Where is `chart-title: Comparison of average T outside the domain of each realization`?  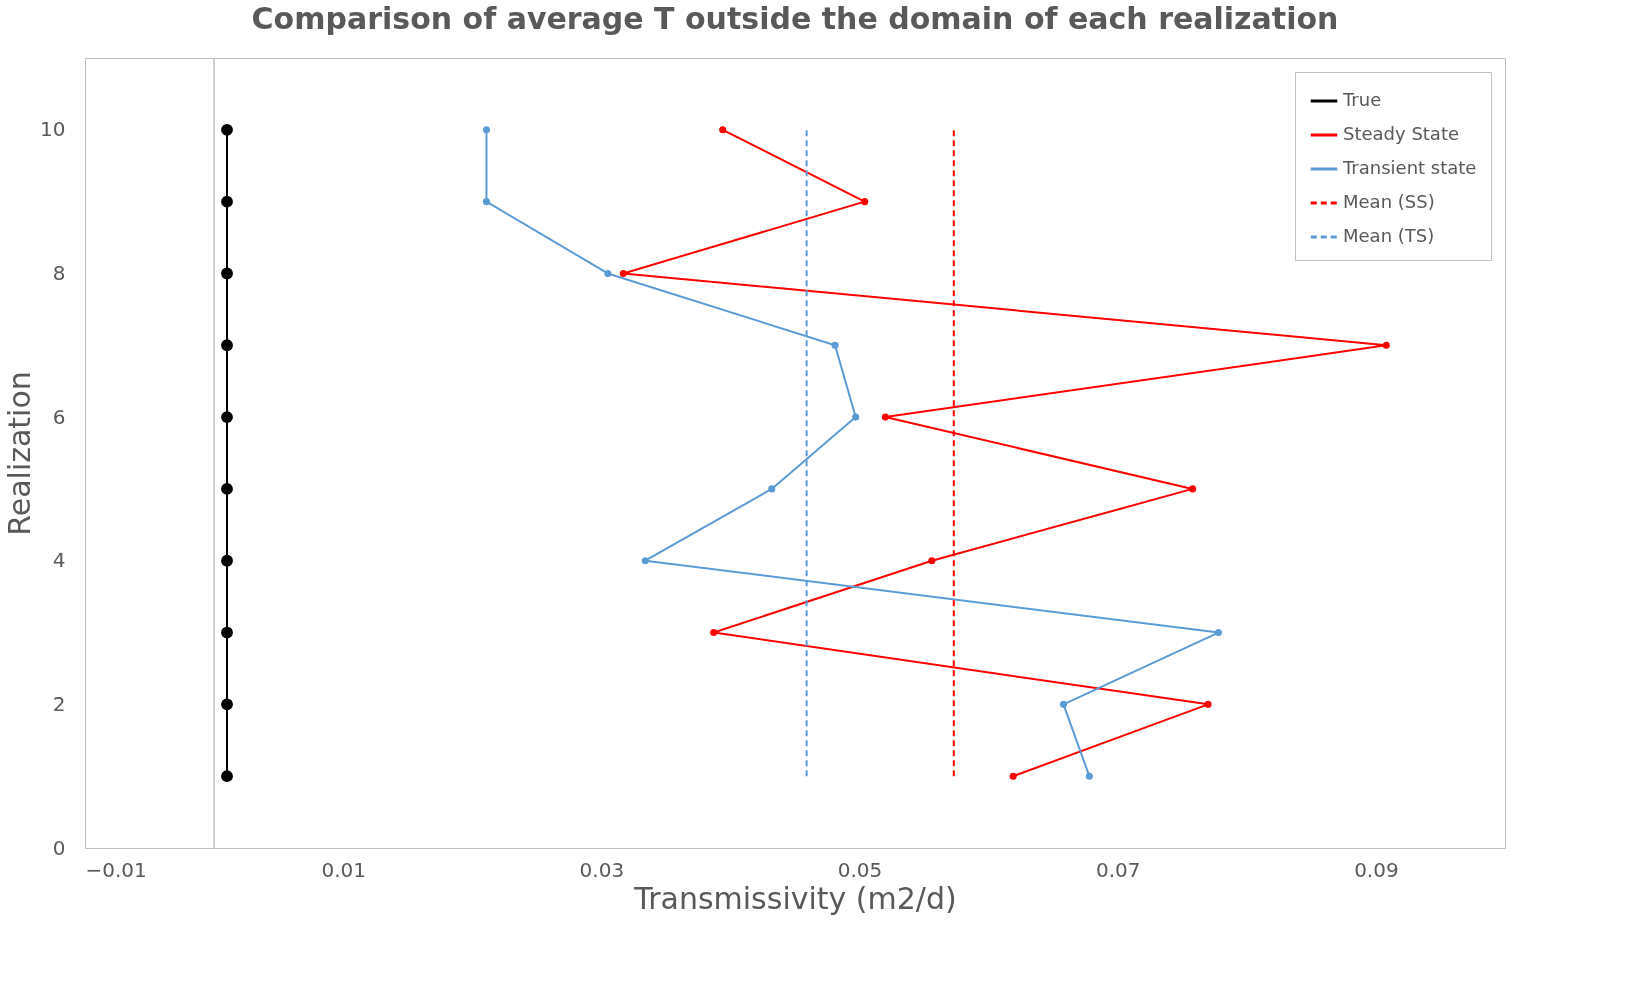 chart-title: Comparison of average T outside the domain of each realization is located at coordinates (795, 19).